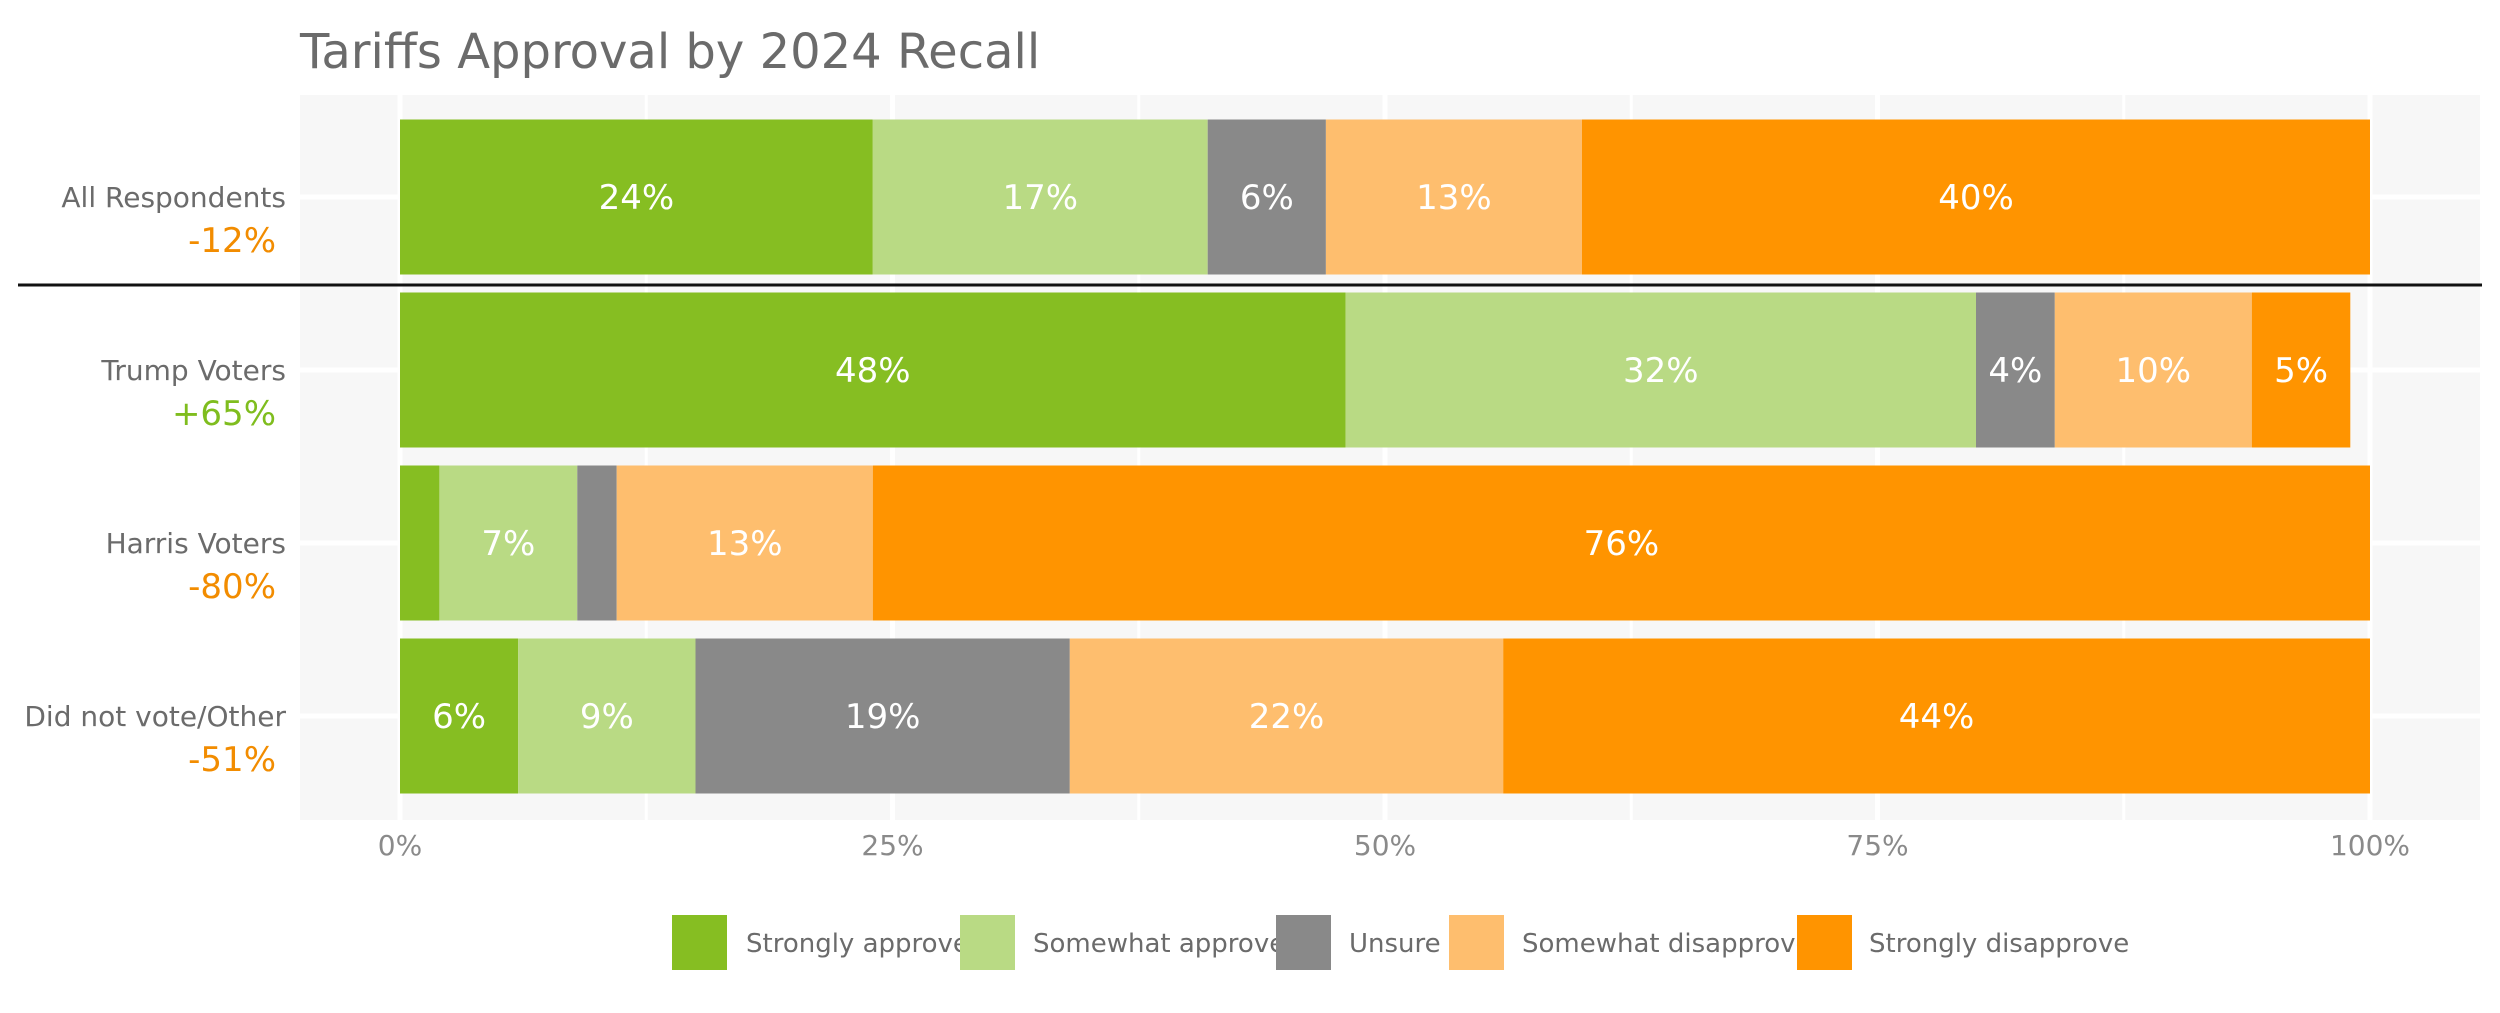  I want to click on data-label-3-0: 6%, so click(459, 717).